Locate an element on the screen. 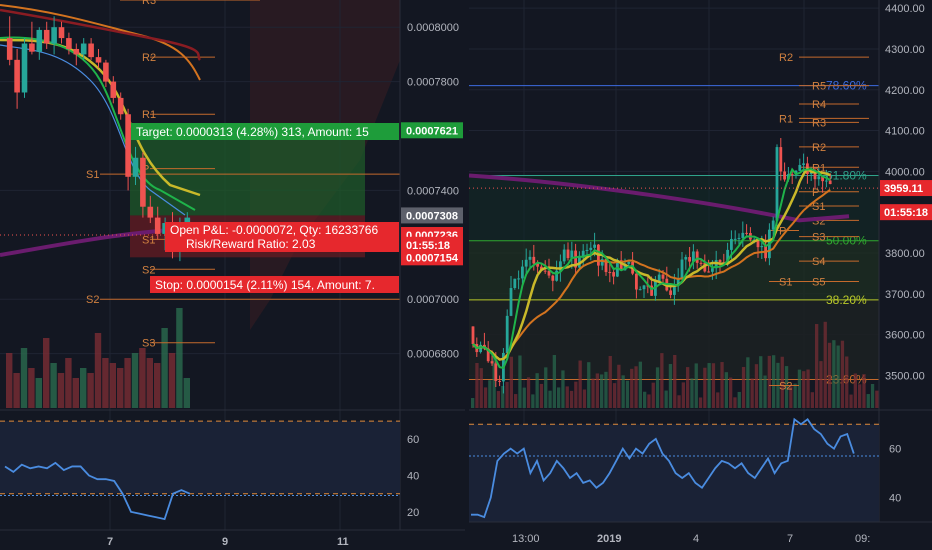 The image size is (932, 550). time-tick-label: 4 is located at coordinates (696, 539).